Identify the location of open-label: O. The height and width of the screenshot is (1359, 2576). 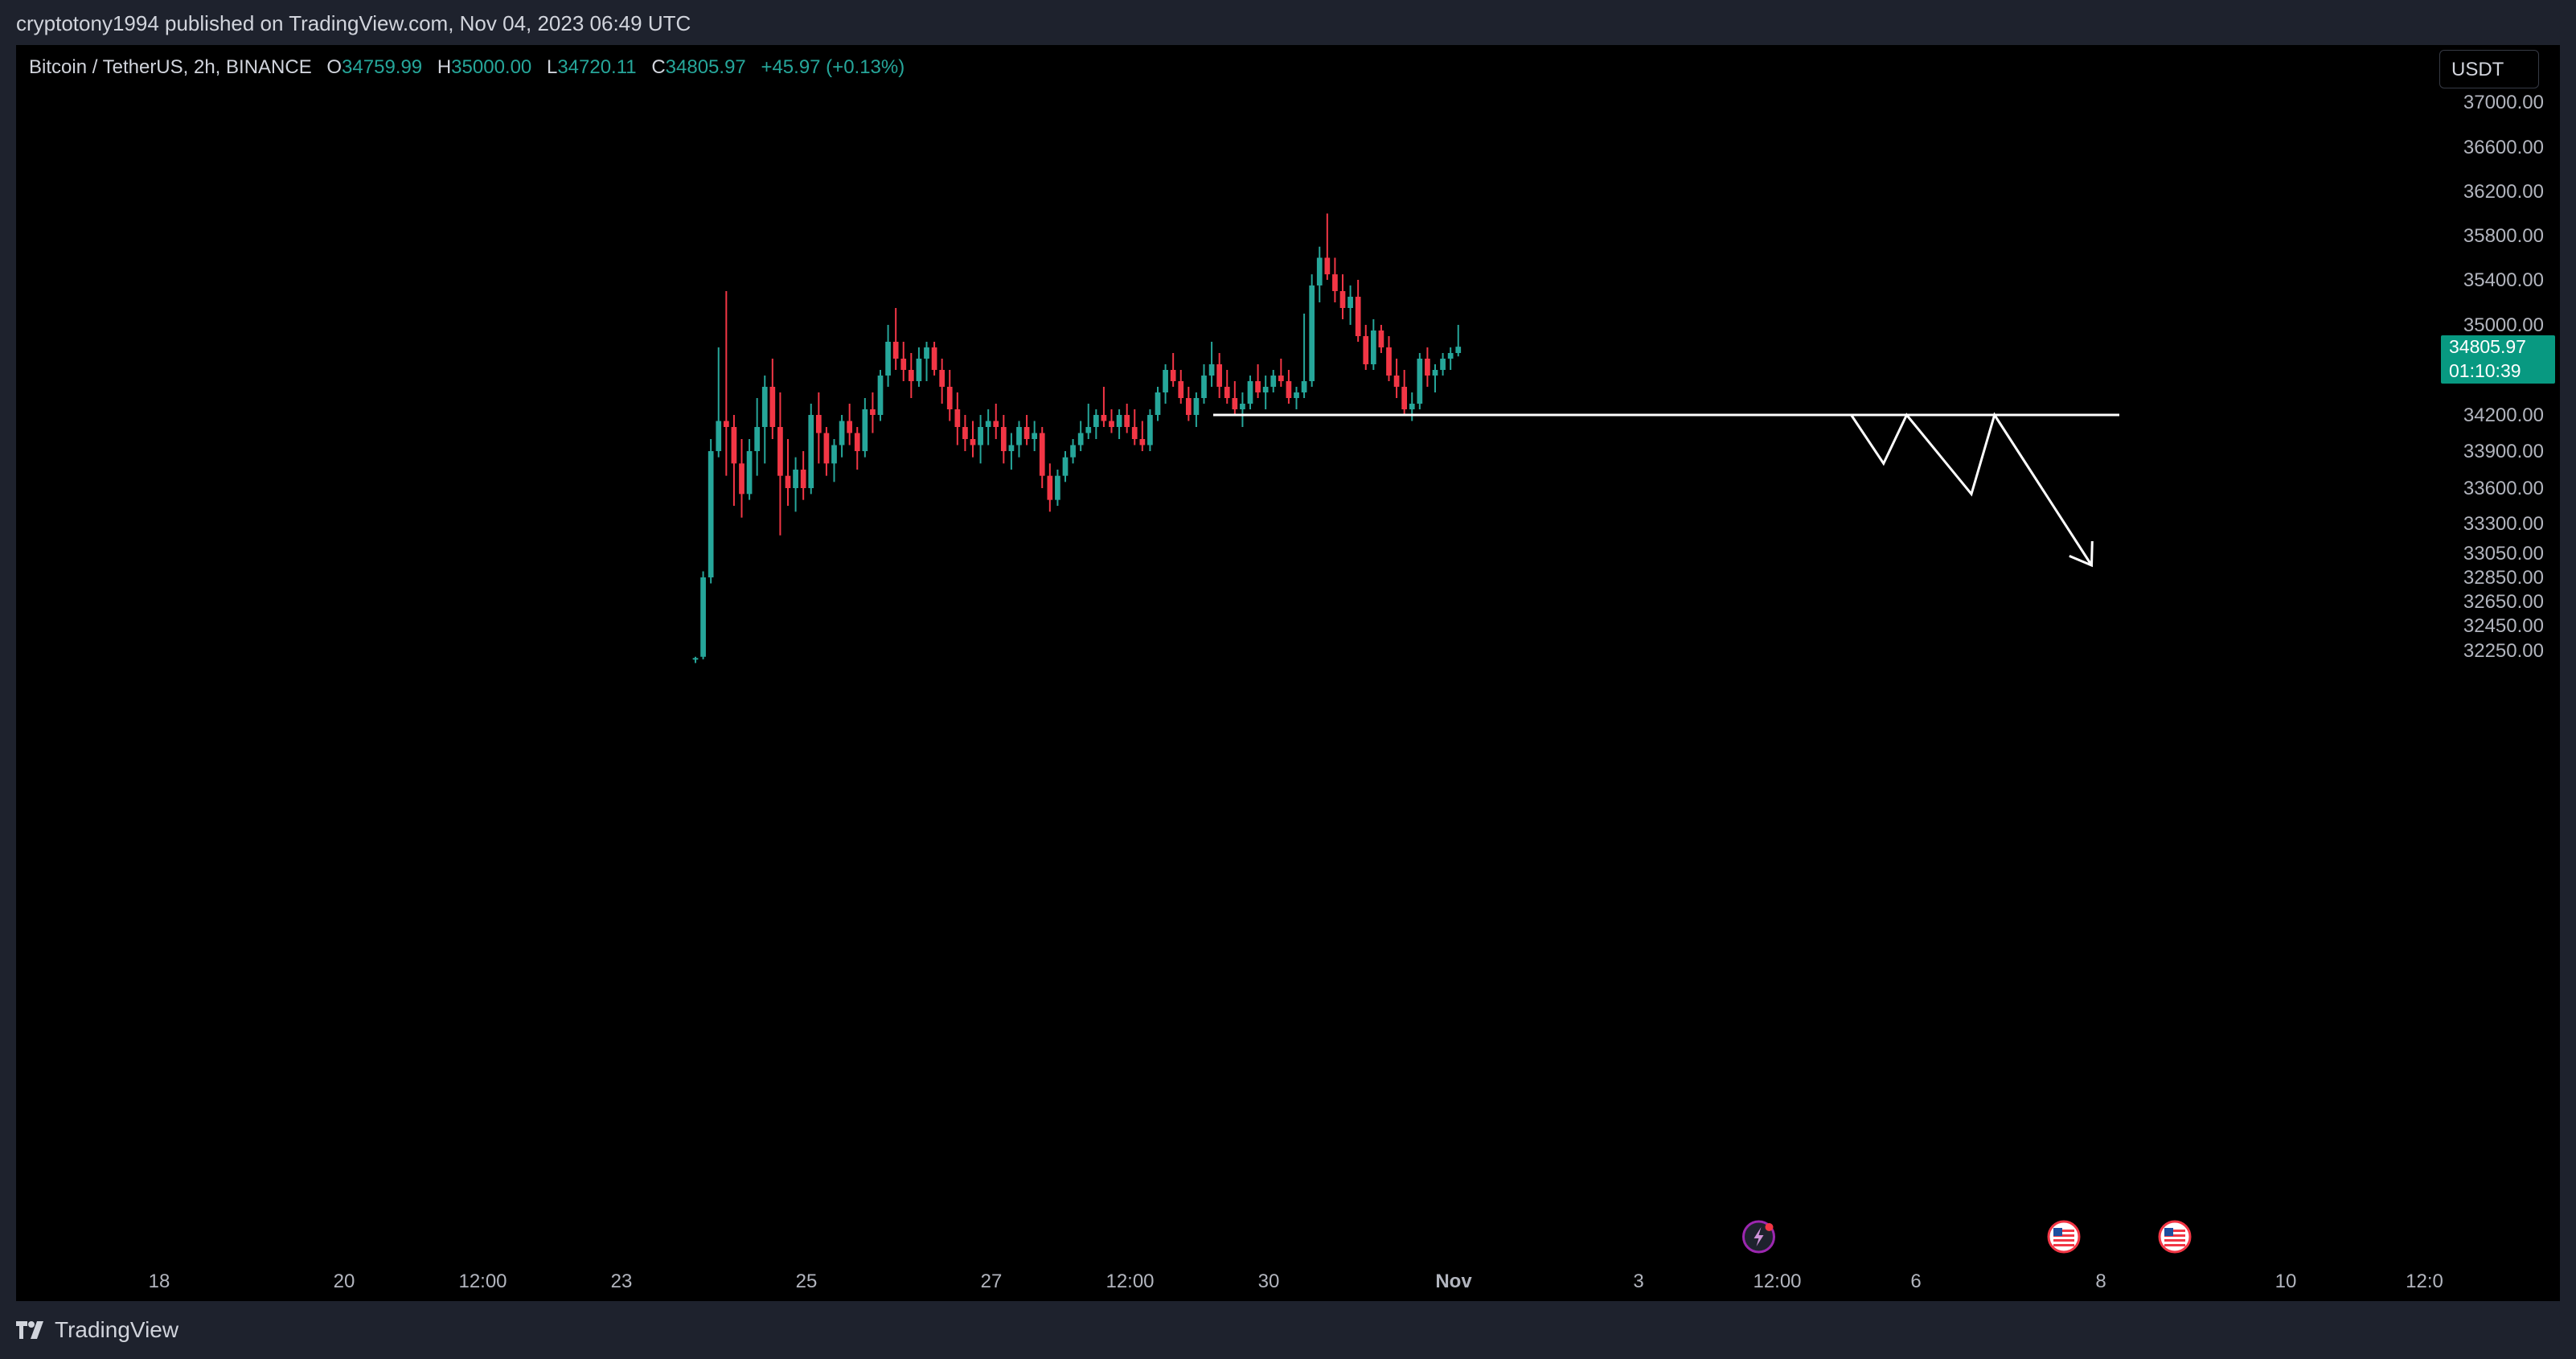
(335, 67).